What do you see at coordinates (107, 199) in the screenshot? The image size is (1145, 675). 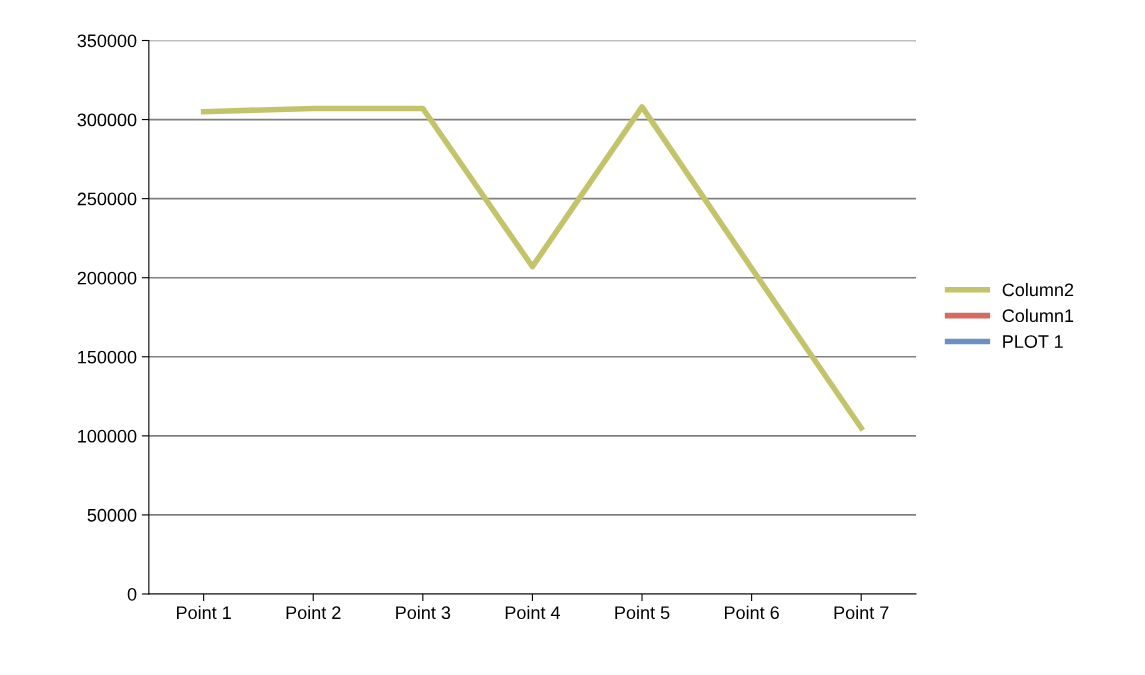 I see `y-tick-label: 250000` at bounding box center [107, 199].